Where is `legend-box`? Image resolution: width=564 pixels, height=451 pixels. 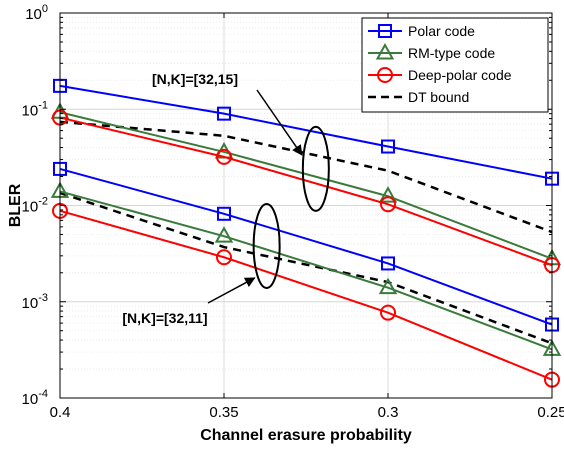 legend-box is located at coordinates (455, 65).